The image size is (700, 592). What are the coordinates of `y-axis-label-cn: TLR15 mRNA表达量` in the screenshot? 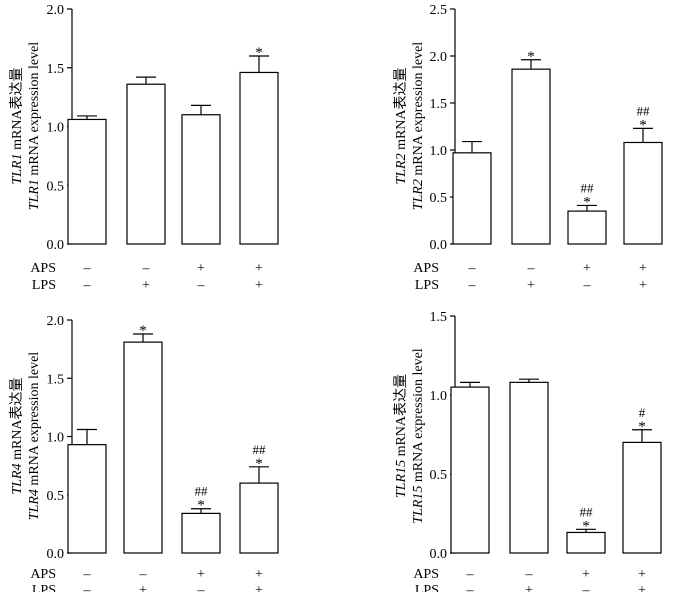 It's located at (401, 436).